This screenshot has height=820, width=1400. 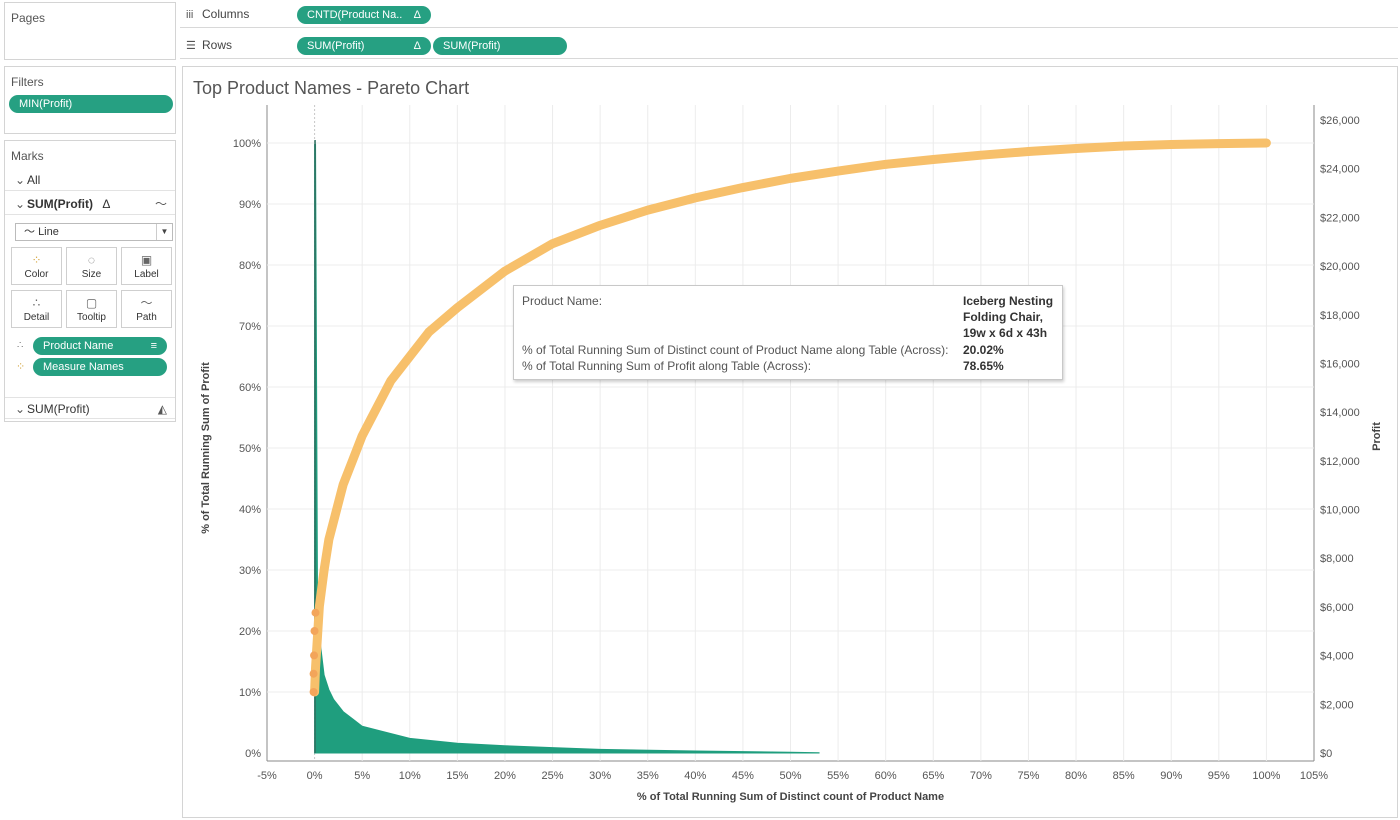 What do you see at coordinates (206, 448) in the screenshot?
I see `y-axis-left-title: % of Total Running Sum of Profit` at bounding box center [206, 448].